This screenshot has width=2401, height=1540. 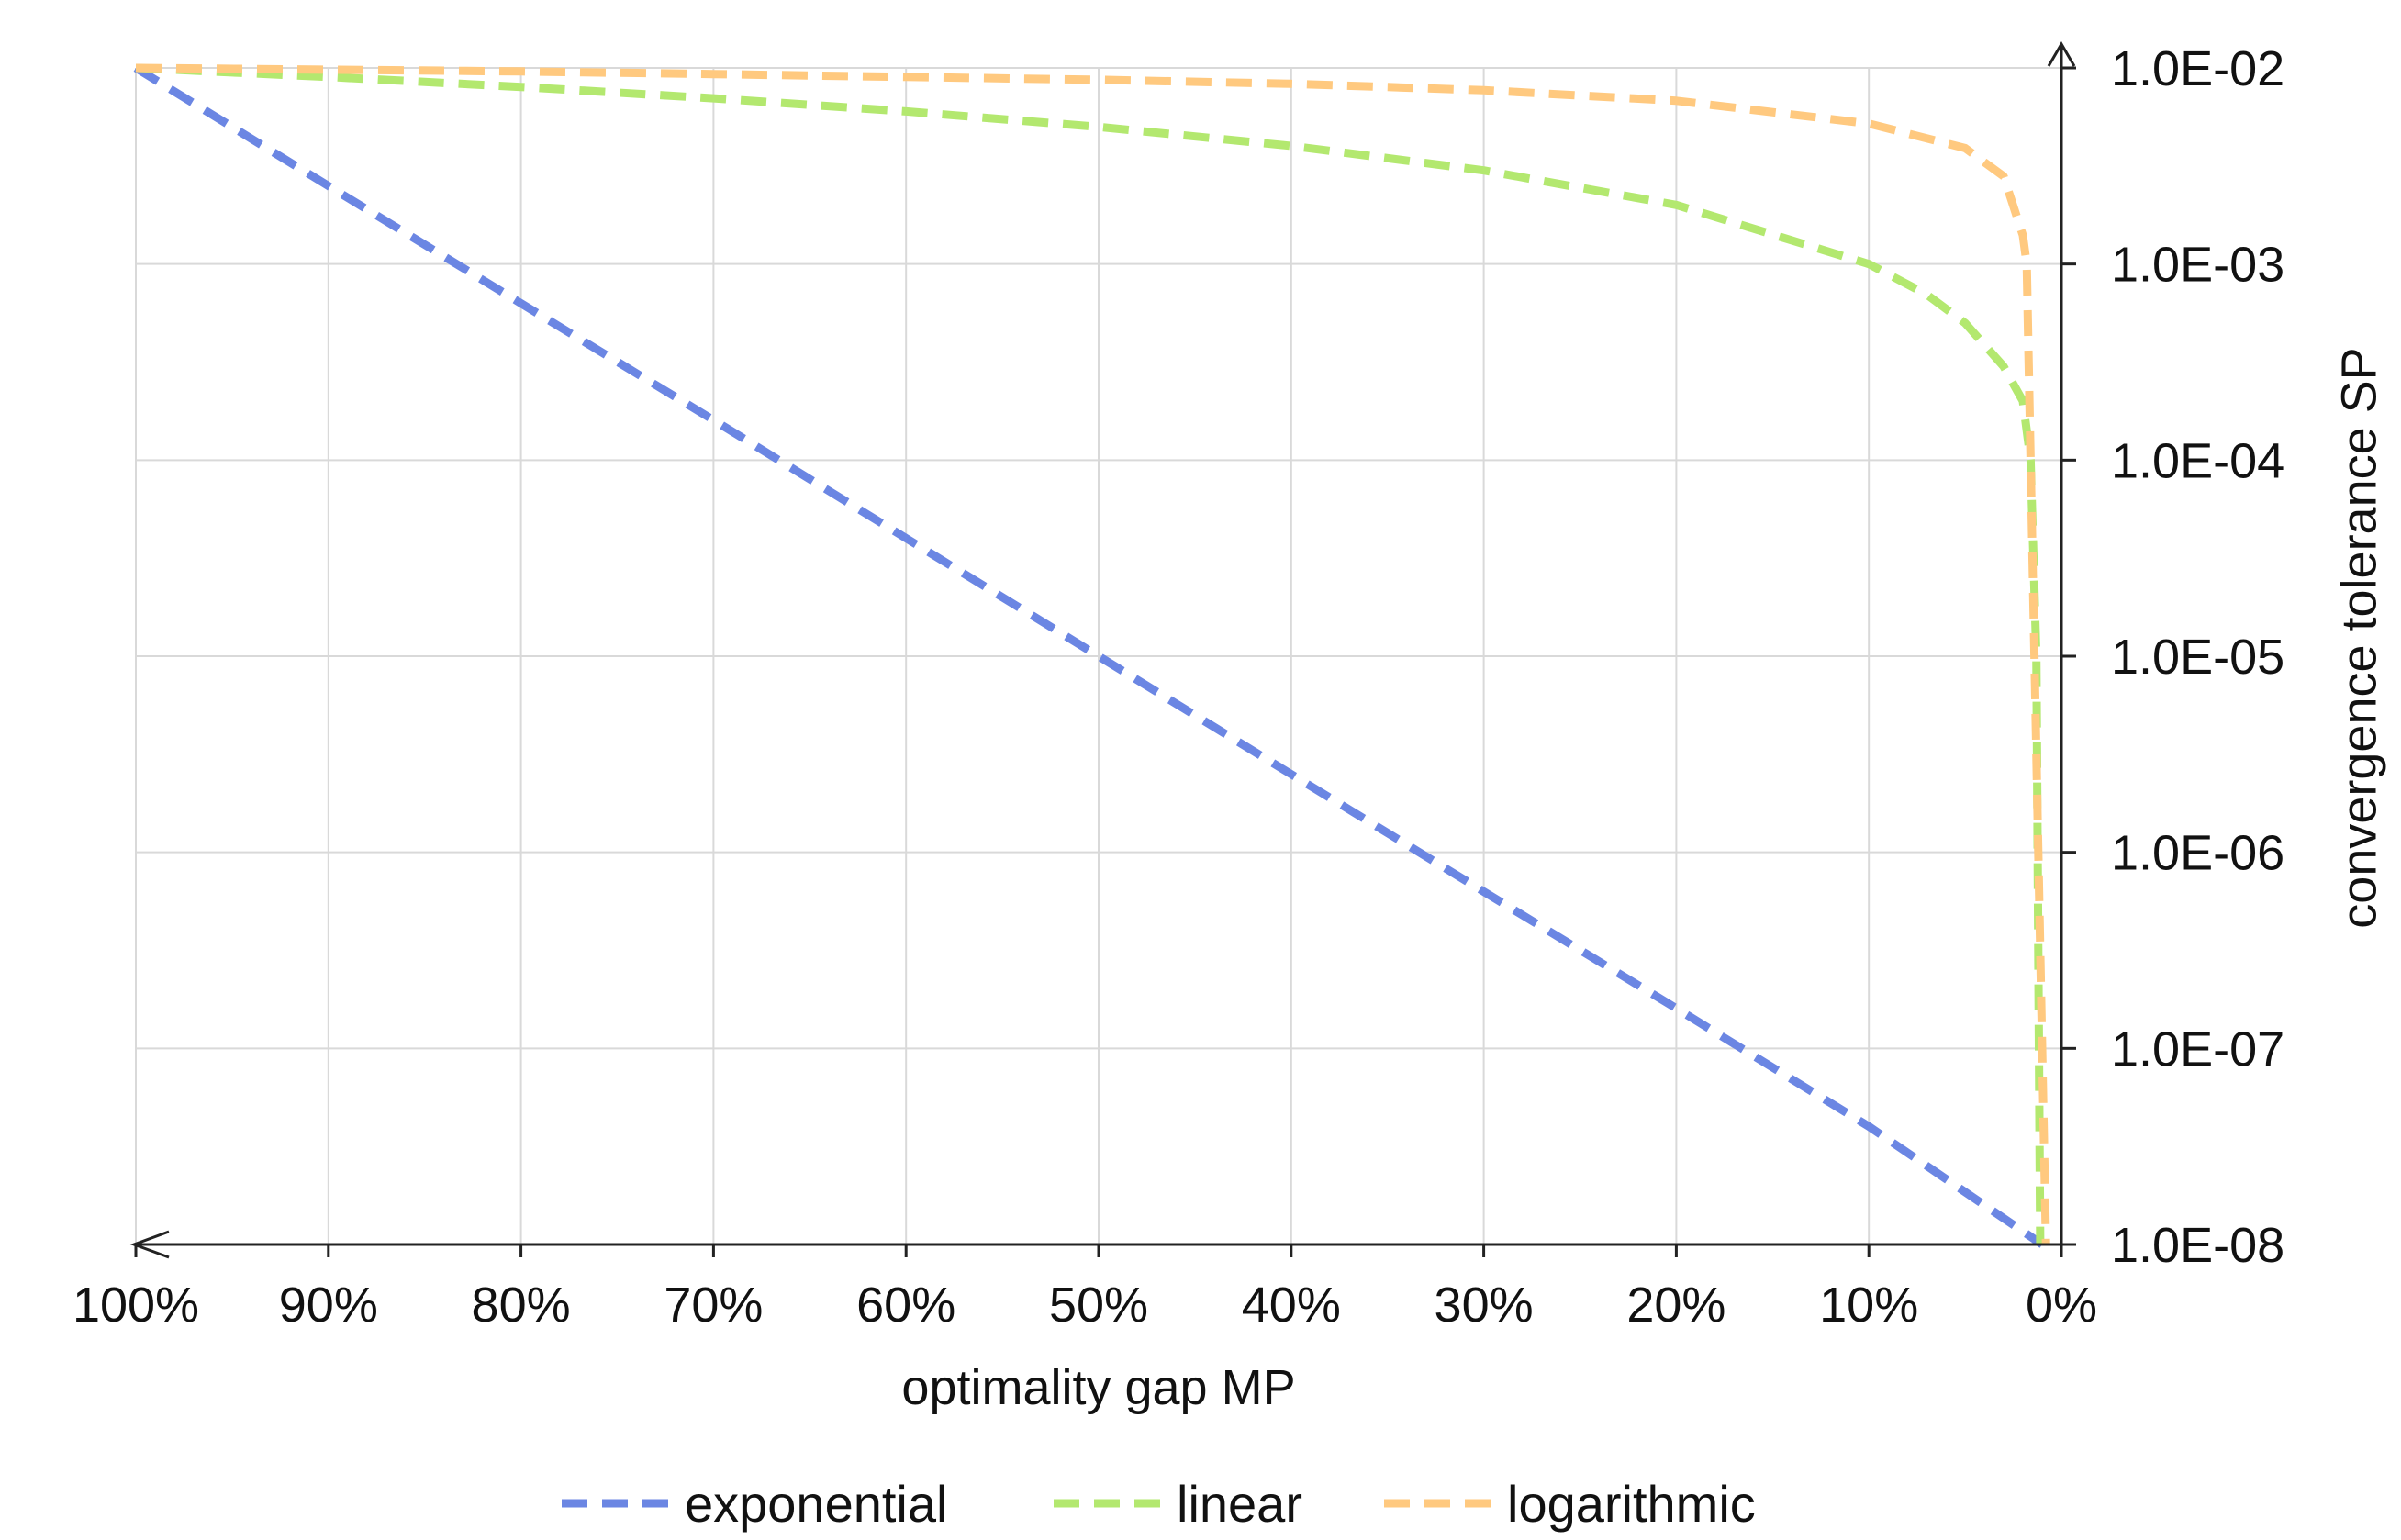 I want to click on x-tick-labels: 100% 90% 80% 70% 60% 50% 40% 30% 20% 10% 0%, so click(x=1085, y=1305).